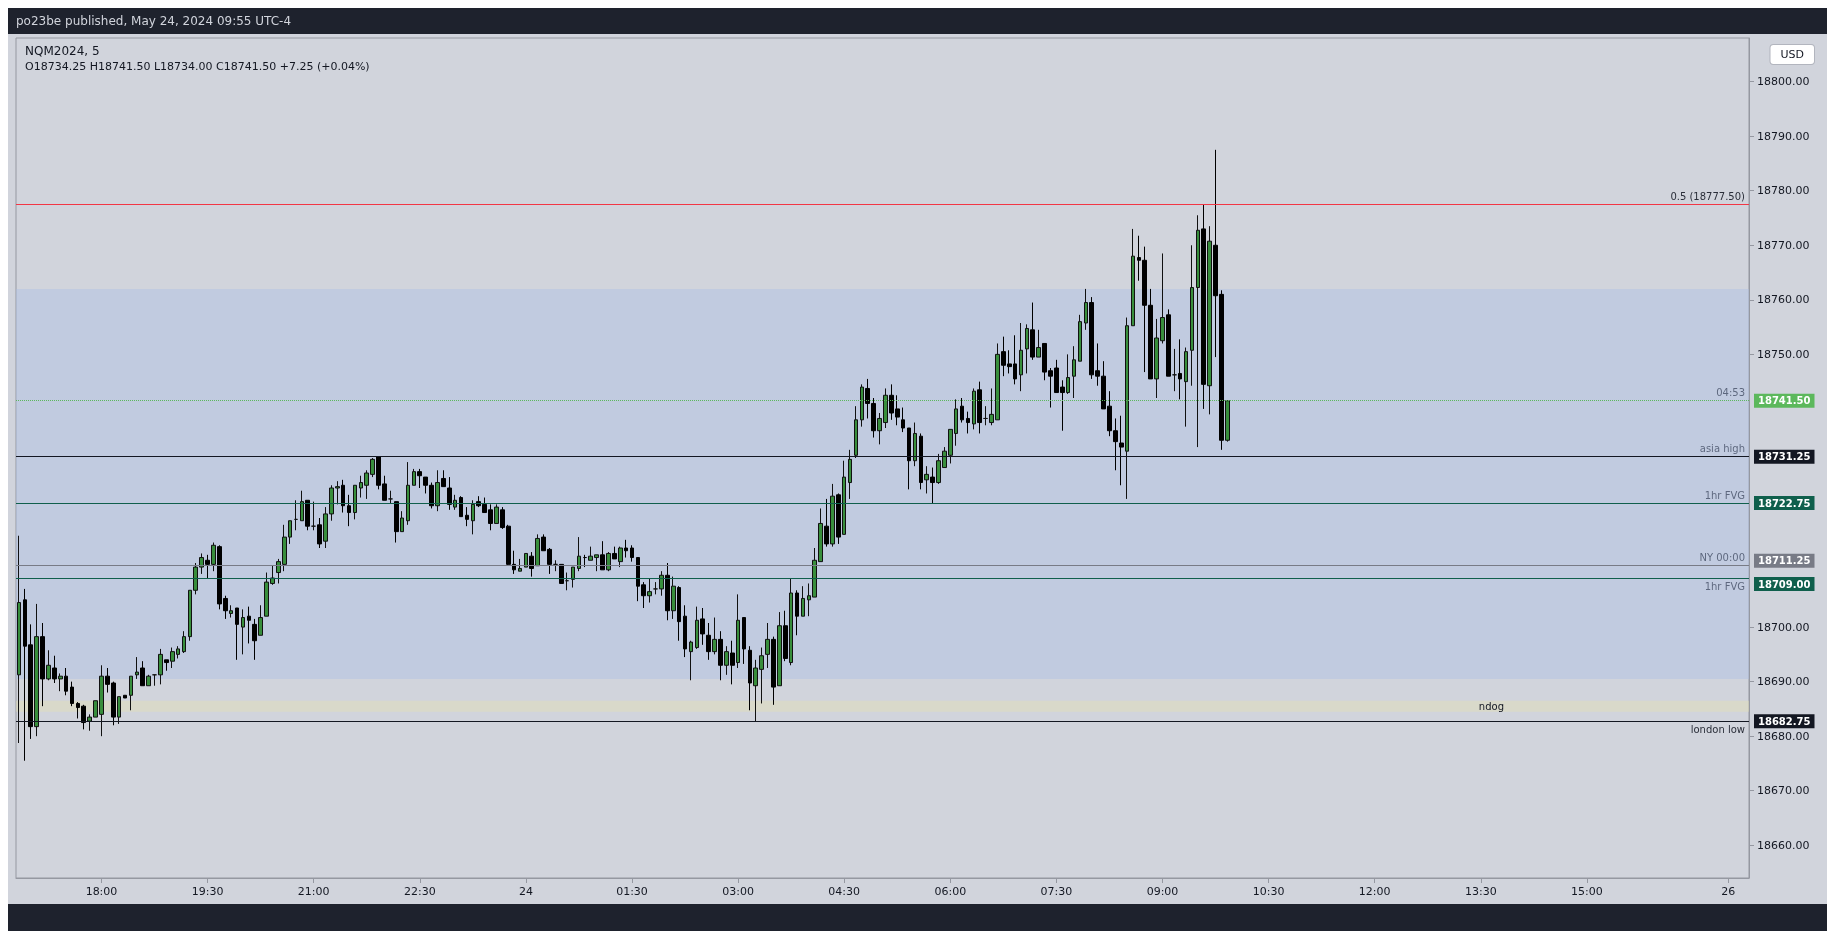 This screenshot has width=1835, height=939. Describe the element at coordinates (1722, 449) in the screenshot. I see `annotation: asia high` at that location.